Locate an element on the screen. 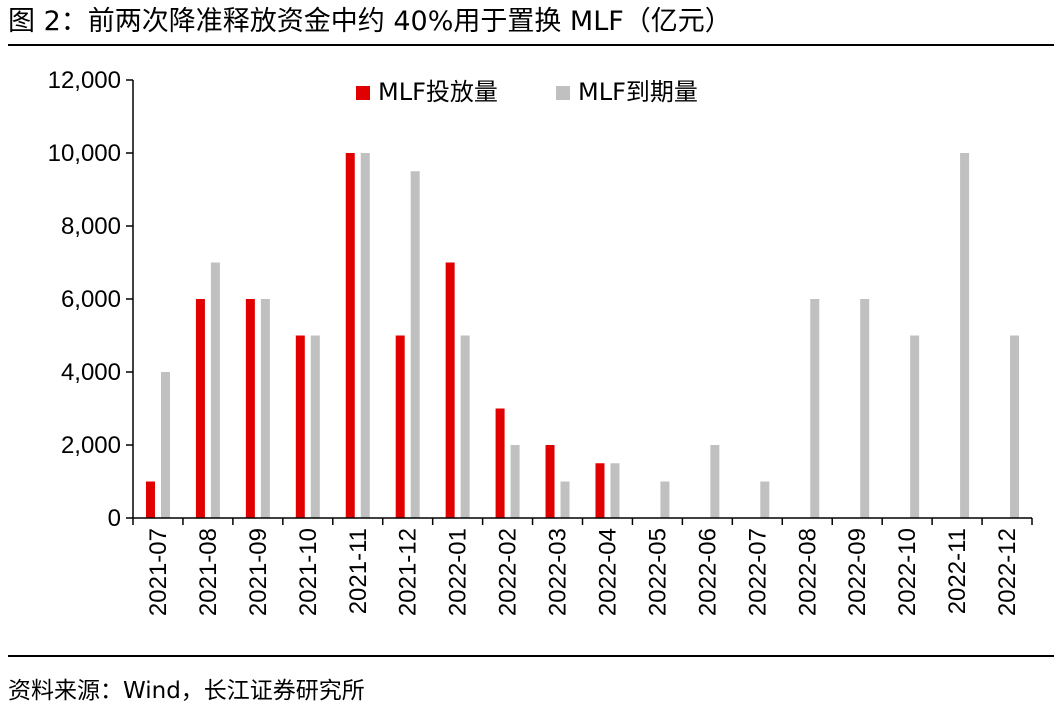  title-rule is located at coordinates (531, 45).